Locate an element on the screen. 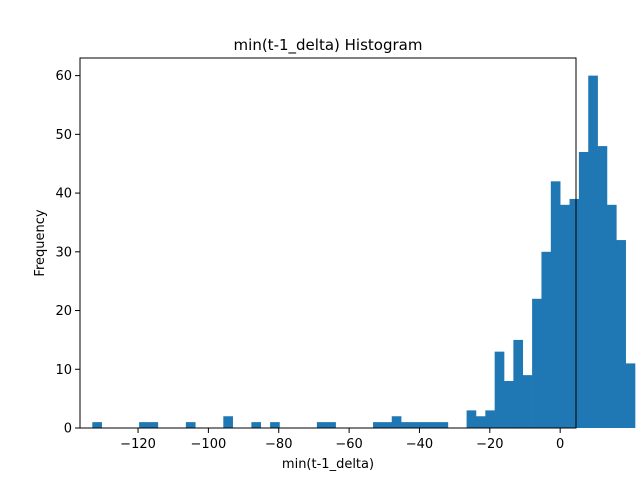 This screenshot has height=480, width=640. x-axis-label: min(t-1_delta) is located at coordinates (328, 464).